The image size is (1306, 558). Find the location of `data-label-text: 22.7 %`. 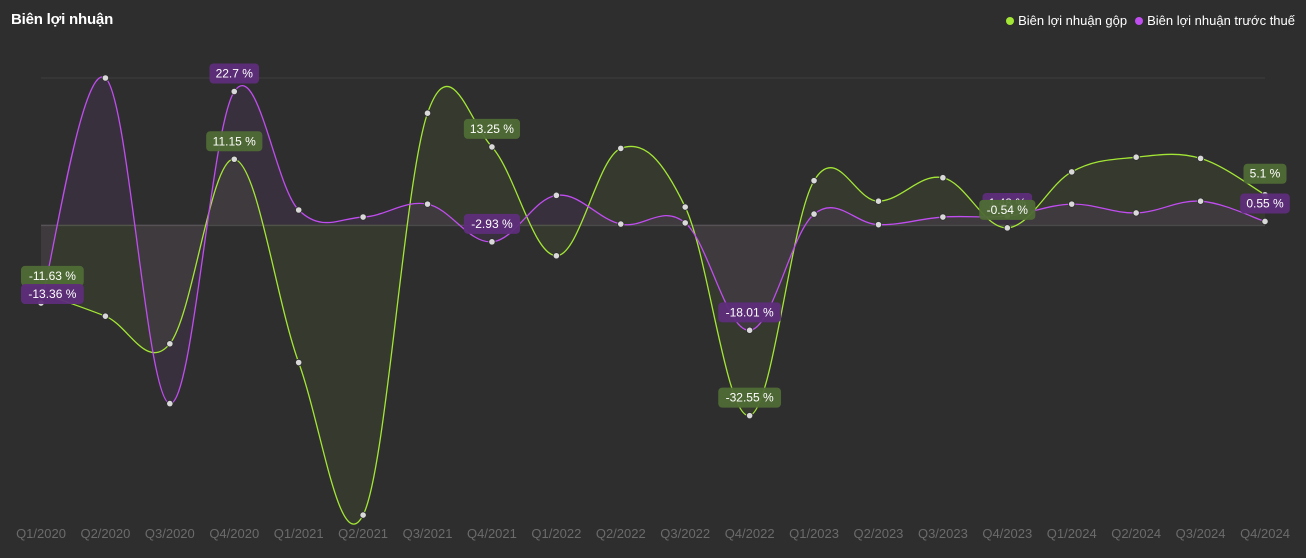

data-label-text: 22.7 % is located at coordinates (235, 73).